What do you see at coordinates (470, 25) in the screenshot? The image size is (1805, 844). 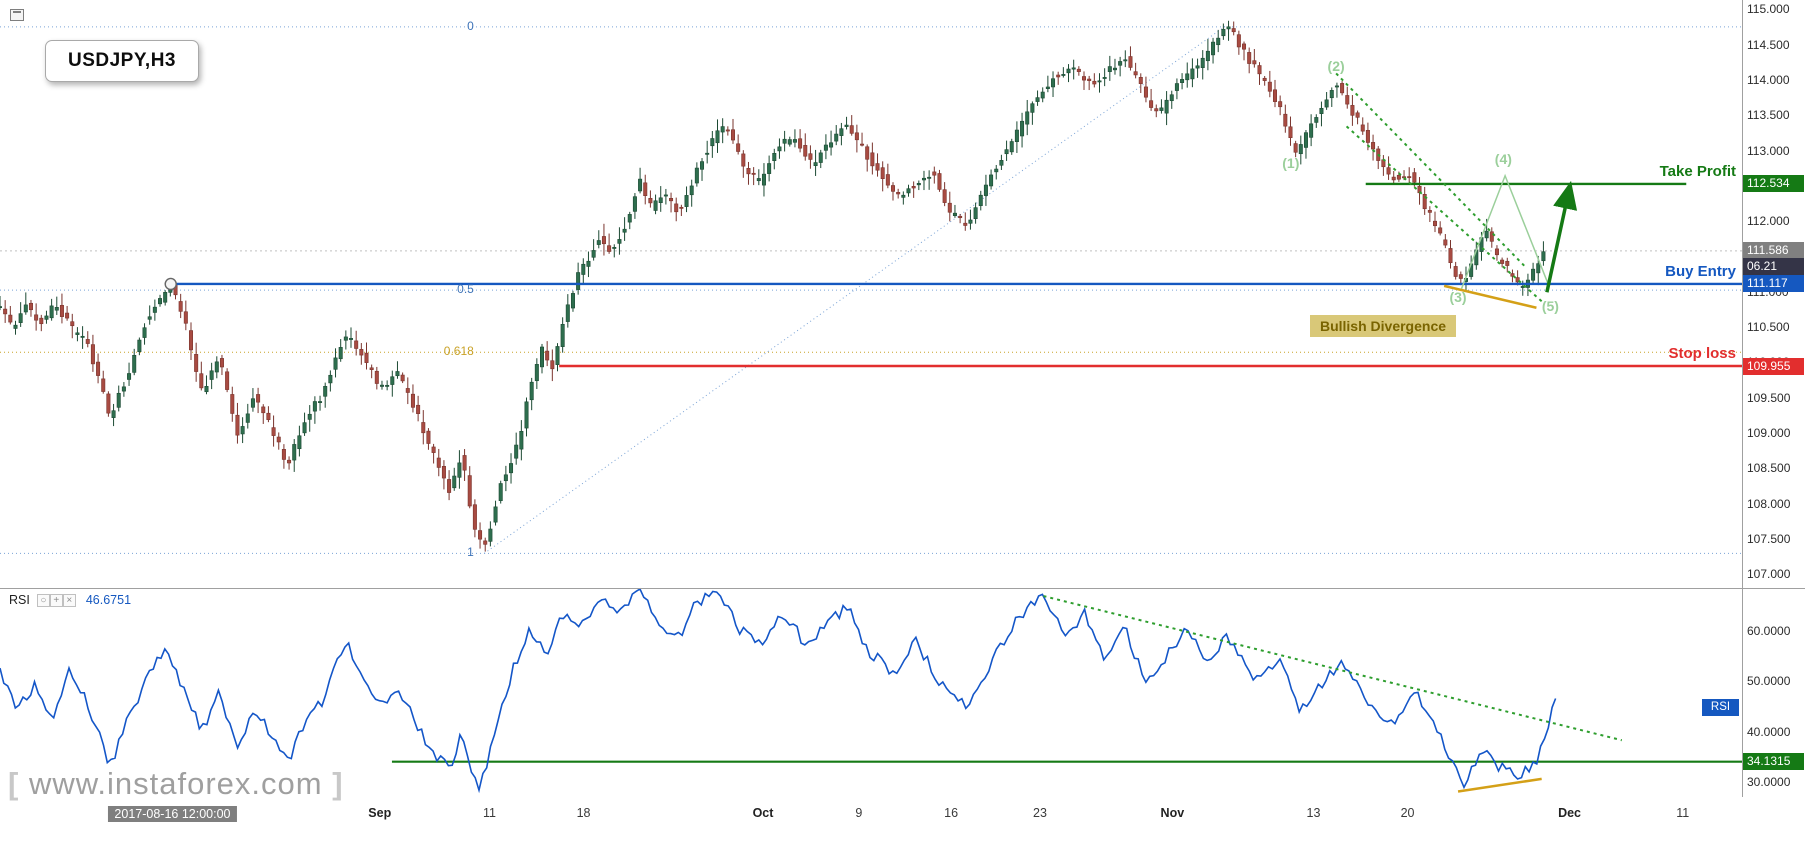 I see `fib-level-label: 0` at bounding box center [470, 25].